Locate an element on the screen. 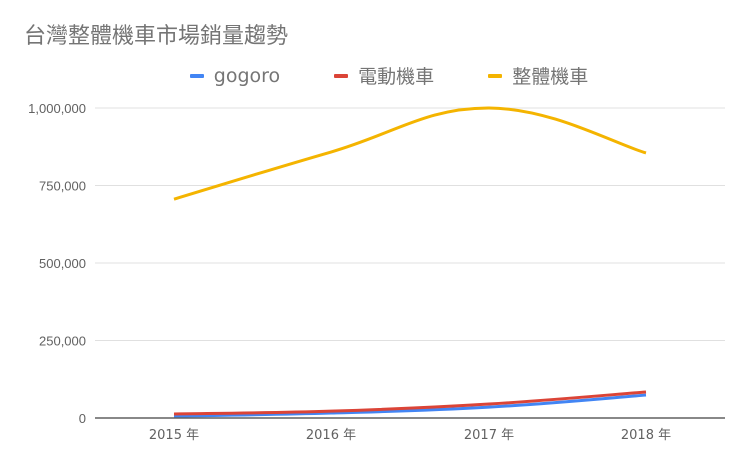 The image size is (748, 461). legend-label-gogoro: gogoro is located at coordinates (247, 75).